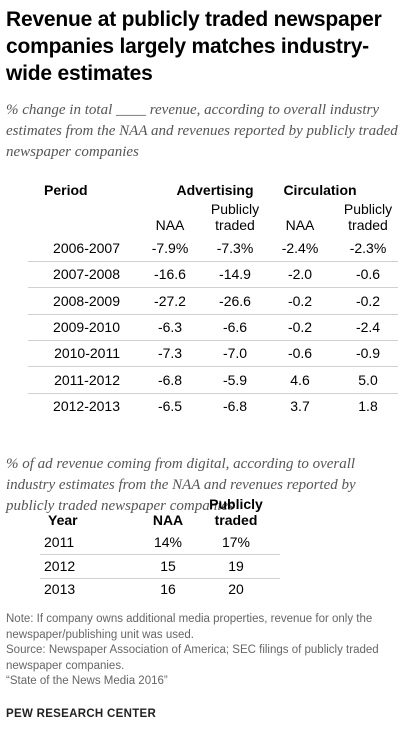 Image resolution: width=402 pixels, height=746 pixels. What do you see at coordinates (368, 353) in the screenshot?
I see `circ-publicly-traded-cell: -0.9` at bounding box center [368, 353].